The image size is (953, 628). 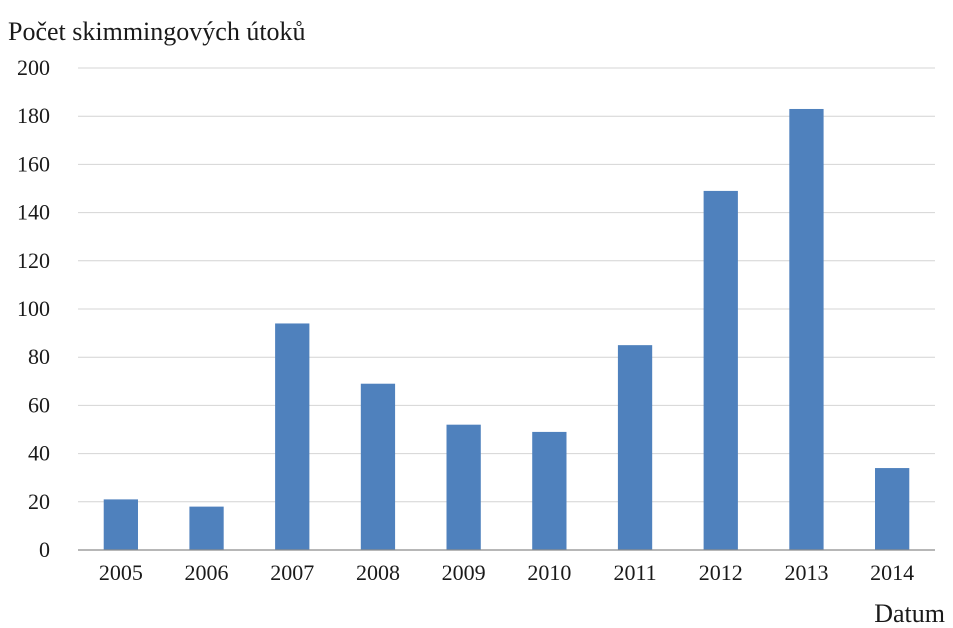 What do you see at coordinates (33, 212) in the screenshot?
I see `y-tick-label: 140` at bounding box center [33, 212].